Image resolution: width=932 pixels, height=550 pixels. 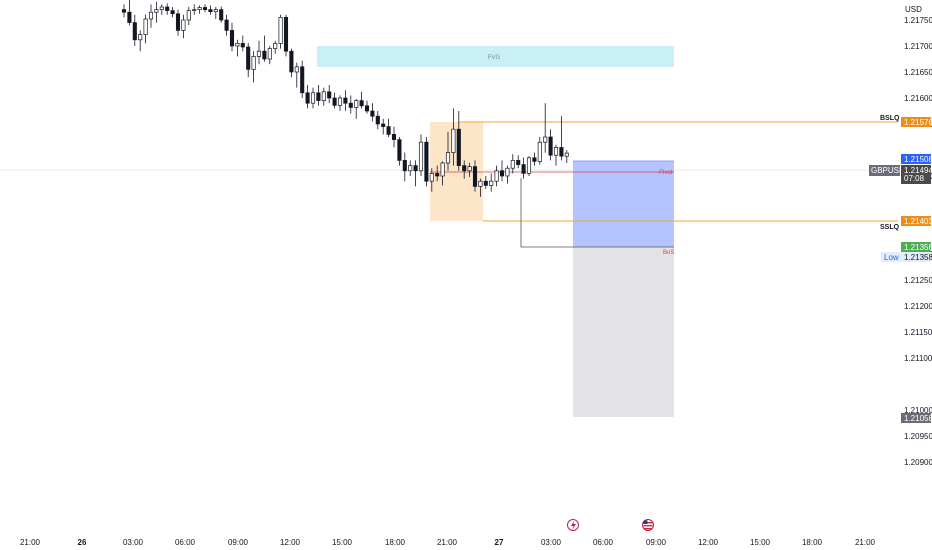 What do you see at coordinates (290, 542) in the screenshot?
I see `time-tick-label: 12:00` at bounding box center [290, 542].